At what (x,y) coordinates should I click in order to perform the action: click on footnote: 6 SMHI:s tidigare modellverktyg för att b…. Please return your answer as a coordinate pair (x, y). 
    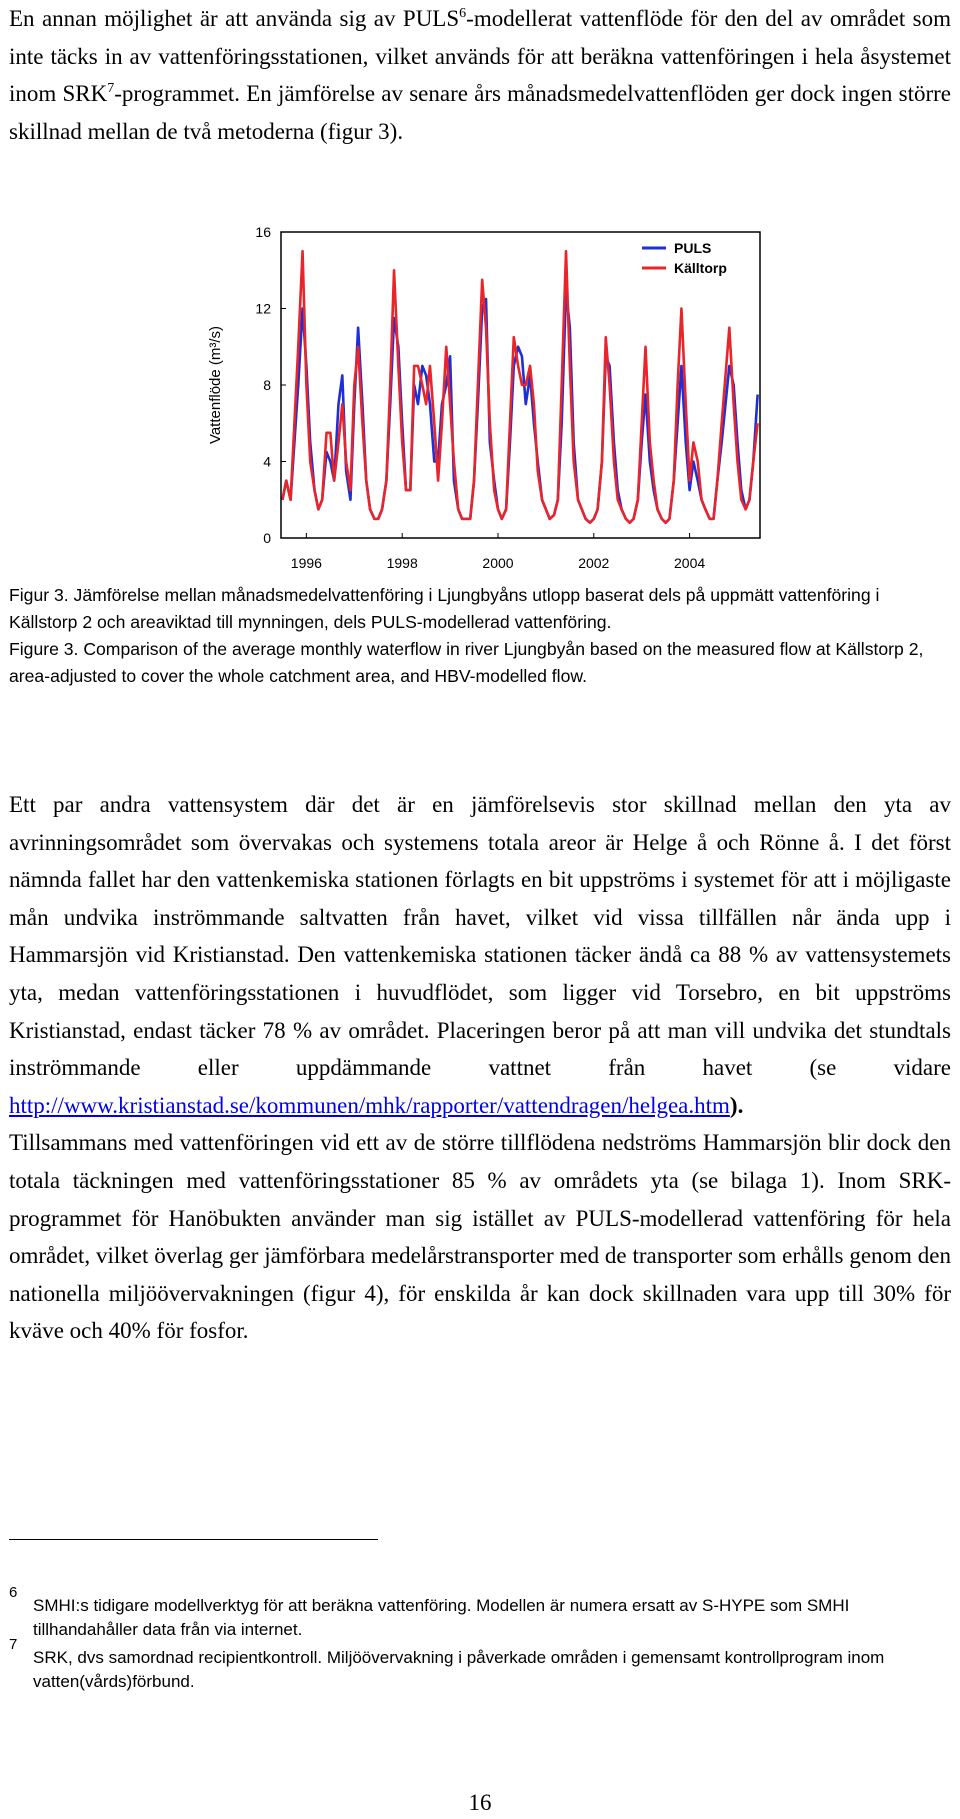
    Looking at the image, I should click on (480, 1613).